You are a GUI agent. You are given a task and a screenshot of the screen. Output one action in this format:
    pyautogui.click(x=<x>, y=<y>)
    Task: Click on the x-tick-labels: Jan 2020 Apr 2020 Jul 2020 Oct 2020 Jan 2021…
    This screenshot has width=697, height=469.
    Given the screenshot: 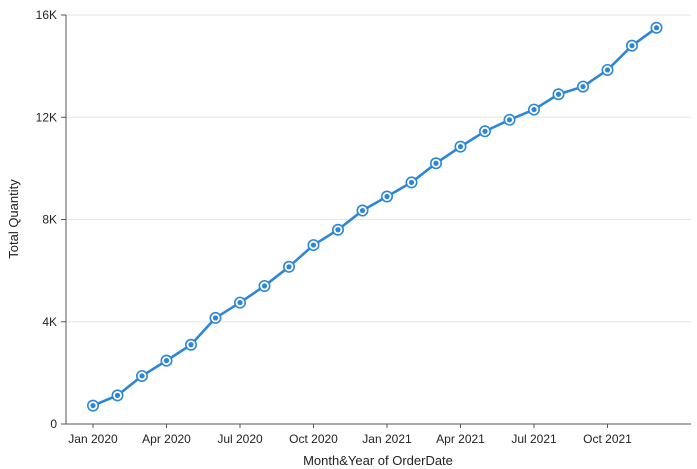 What is the action you would take?
    pyautogui.click(x=350, y=439)
    